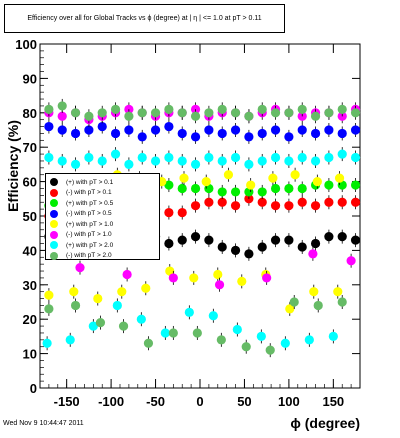 This screenshot has width=400, height=438. I want to click on x-tick-label: 100, so click(289, 401).